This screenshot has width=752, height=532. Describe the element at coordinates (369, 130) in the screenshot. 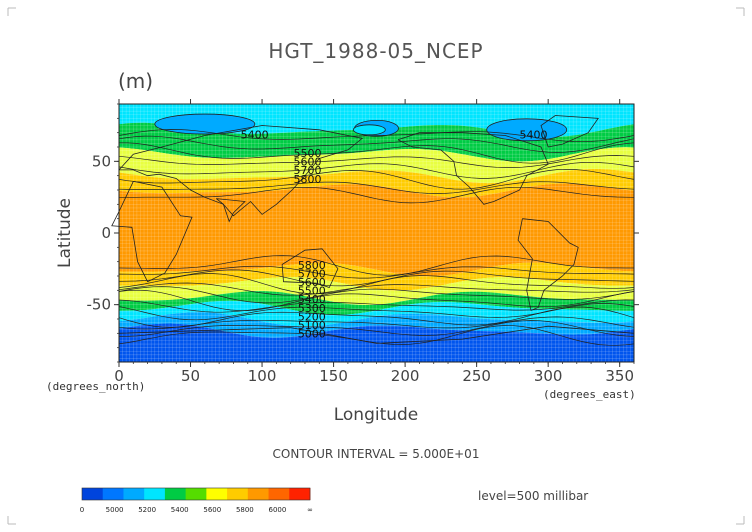

I see `polar-low-core` at that location.